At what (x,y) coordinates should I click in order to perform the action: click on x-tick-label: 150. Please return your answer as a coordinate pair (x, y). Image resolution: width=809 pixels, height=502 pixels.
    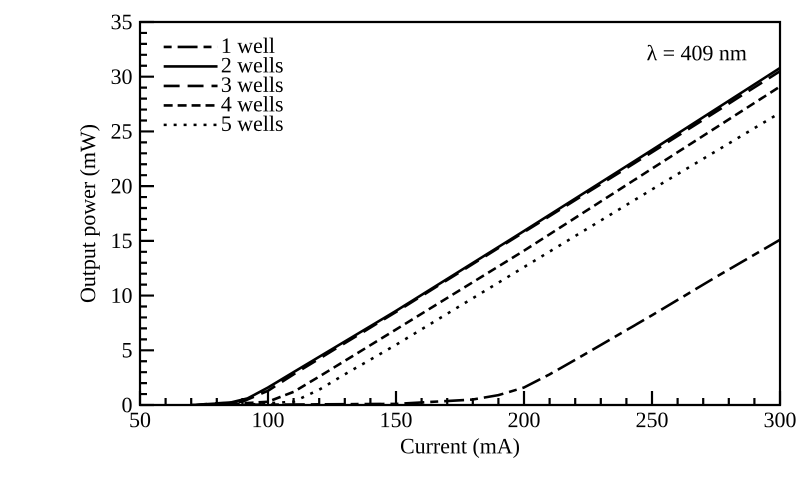
    Looking at the image, I should click on (396, 420).